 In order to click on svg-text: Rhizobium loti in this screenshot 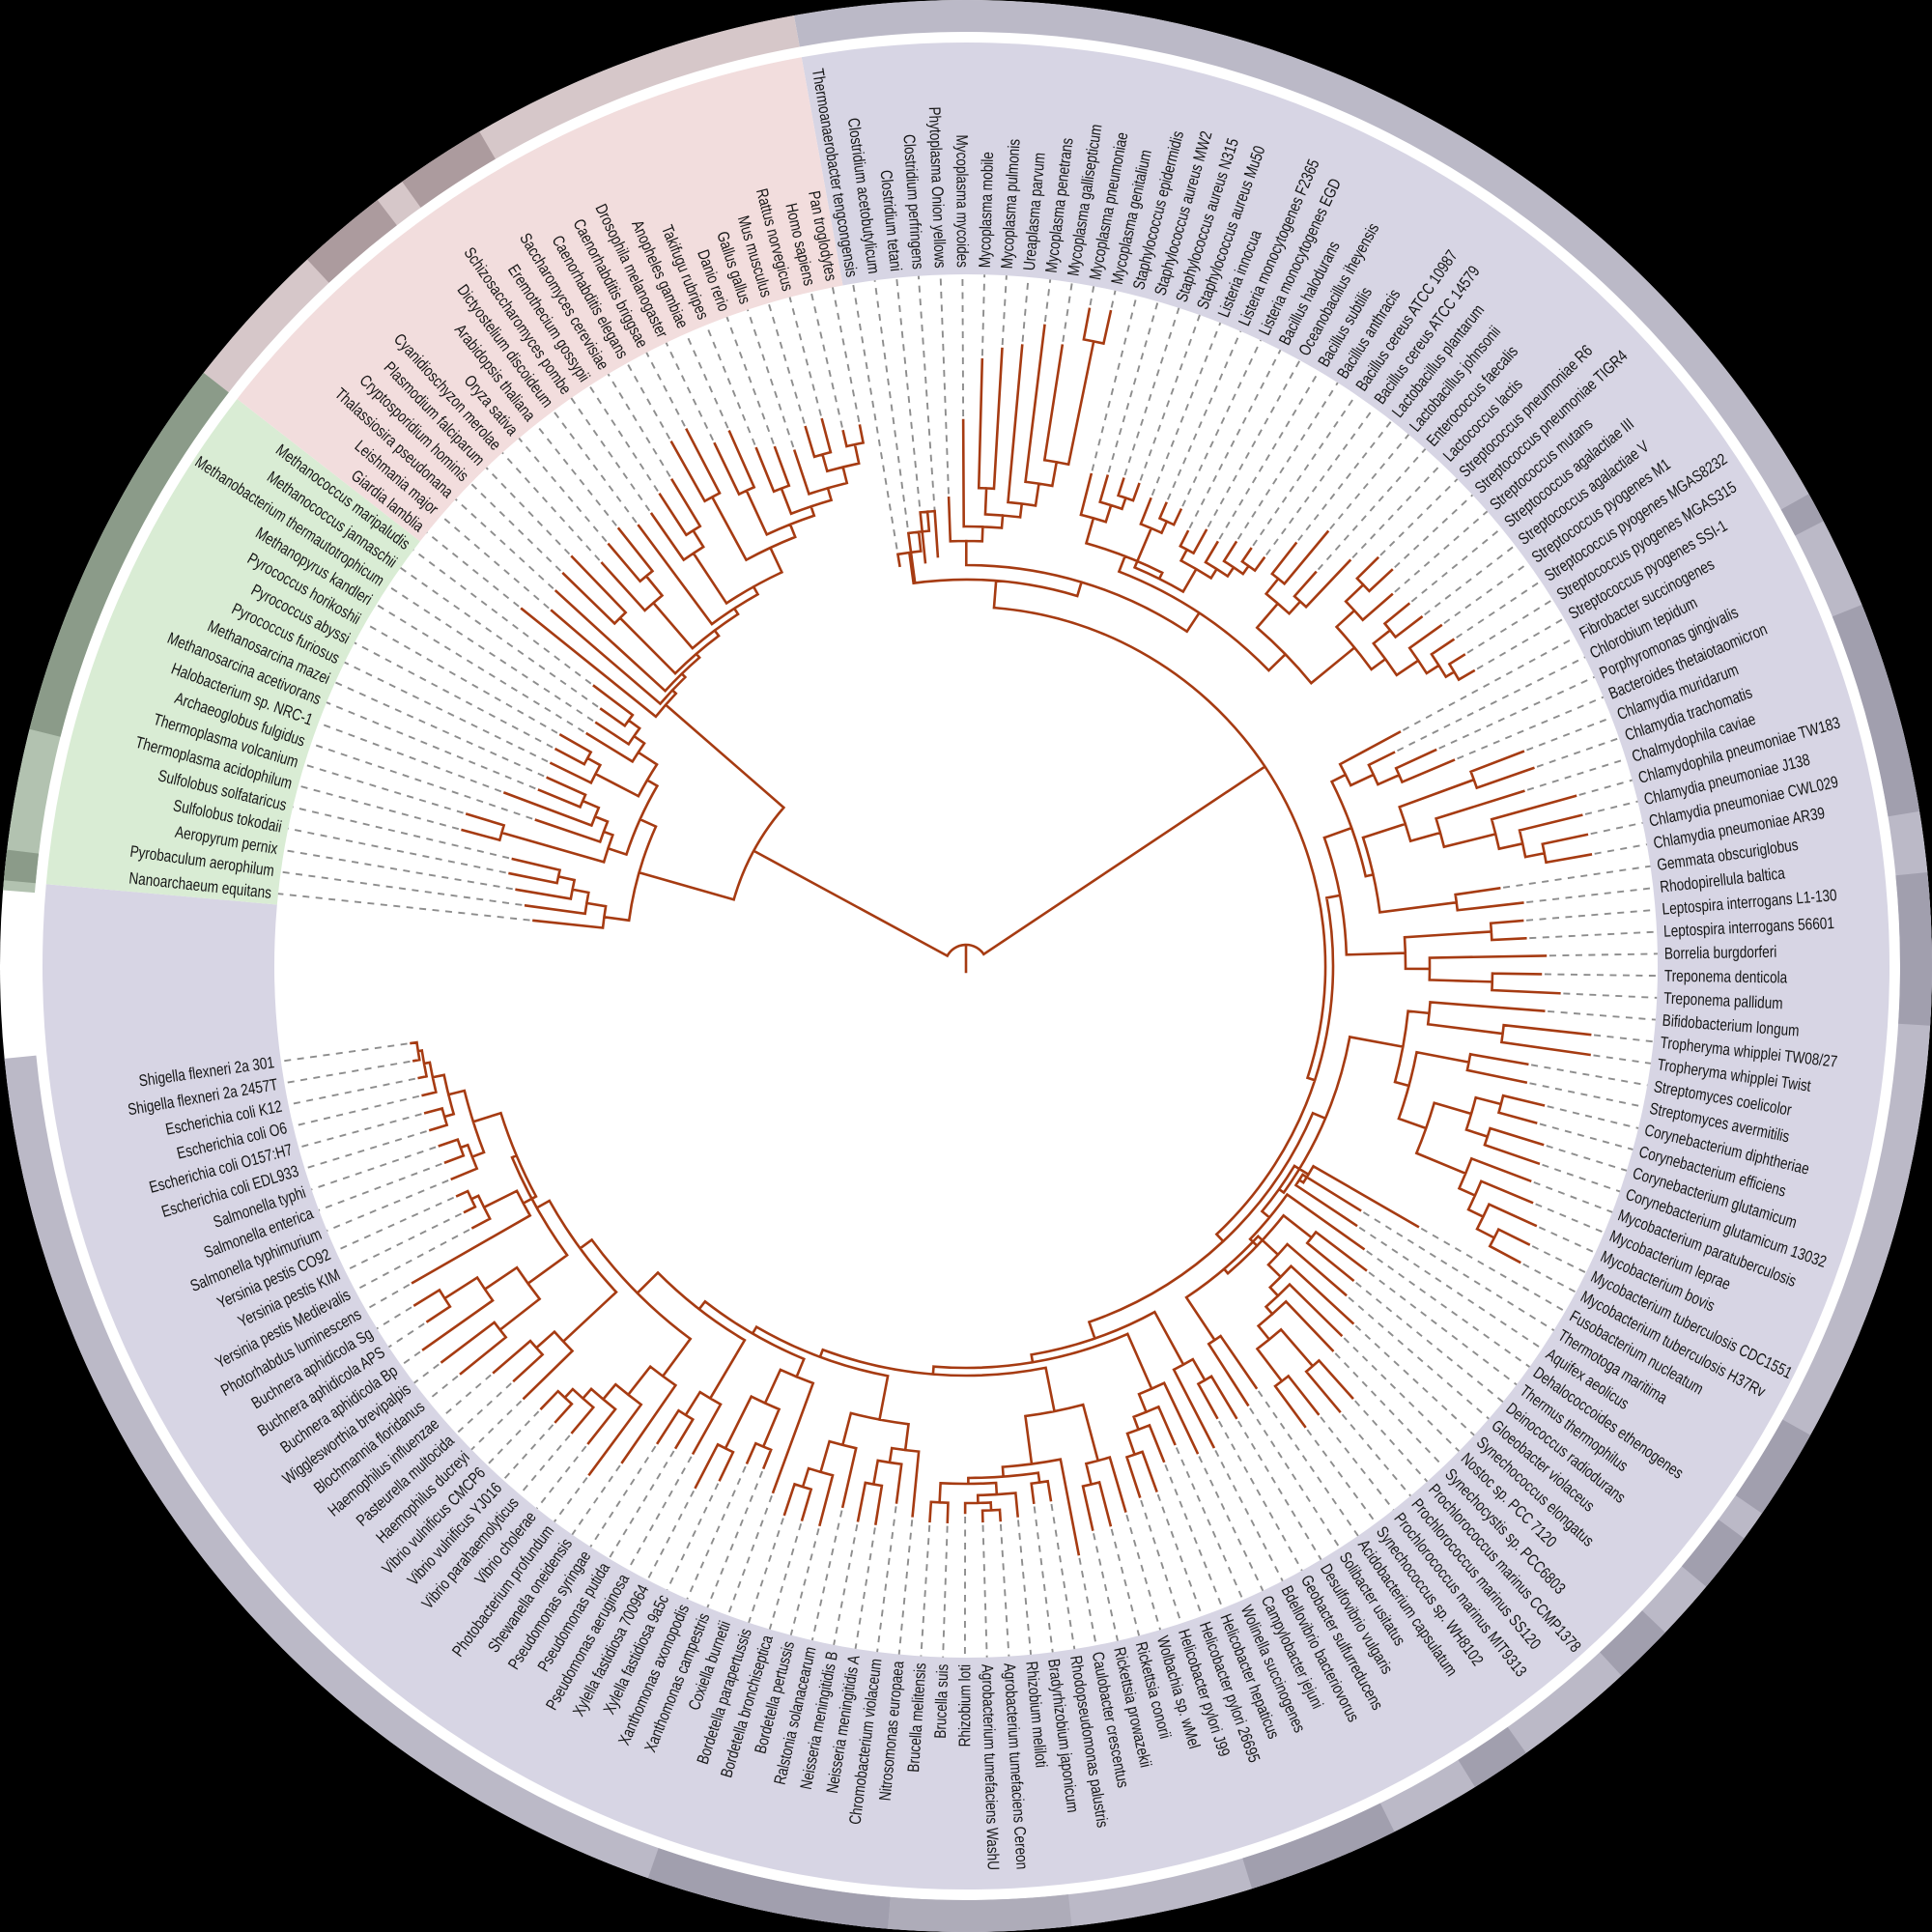, I will do `click(964, 1705)`.